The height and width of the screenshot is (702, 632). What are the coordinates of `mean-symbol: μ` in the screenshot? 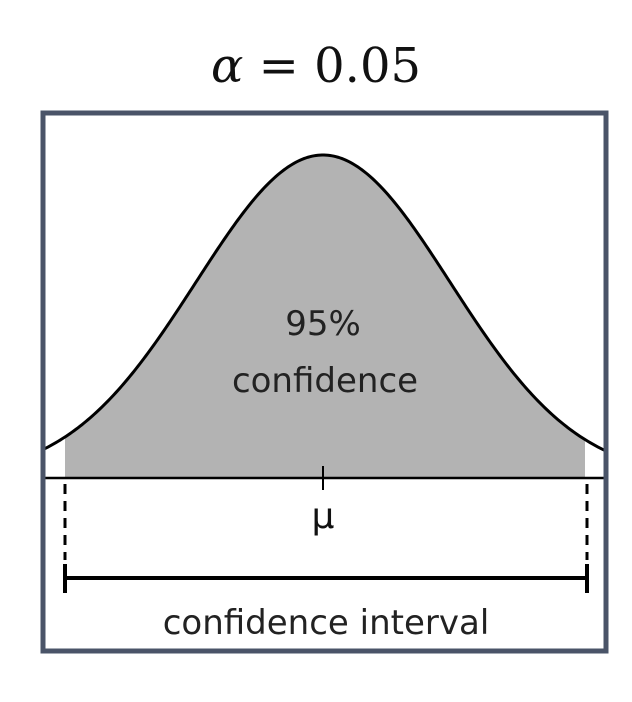 It's located at (323, 516).